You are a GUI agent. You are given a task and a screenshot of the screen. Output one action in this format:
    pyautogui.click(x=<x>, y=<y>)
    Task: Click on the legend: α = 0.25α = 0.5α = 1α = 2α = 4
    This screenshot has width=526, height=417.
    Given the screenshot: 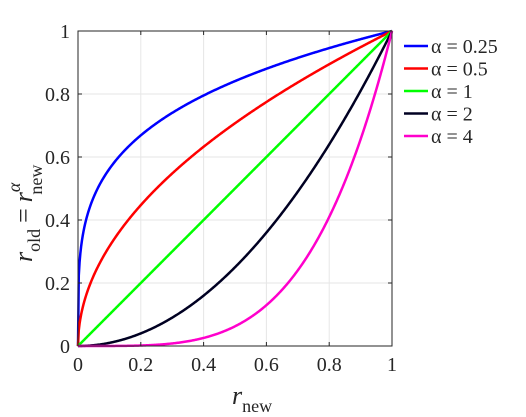 What is the action you would take?
    pyautogui.click(x=451, y=92)
    